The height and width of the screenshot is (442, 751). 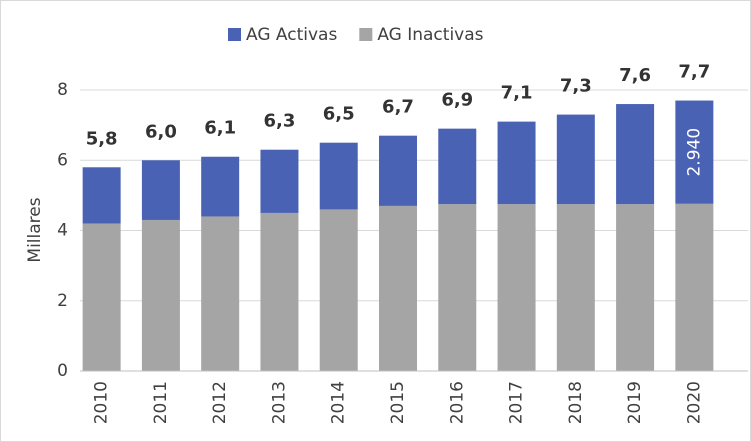 What do you see at coordinates (62, 301) in the screenshot?
I see `y-tick-label: 2` at bounding box center [62, 301].